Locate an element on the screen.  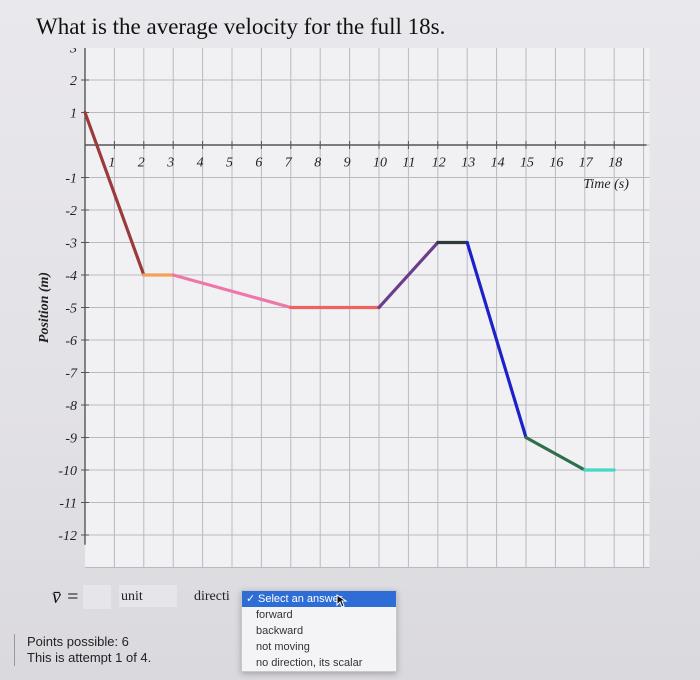
y-tick-label: 2 is located at coordinates (73, 81).